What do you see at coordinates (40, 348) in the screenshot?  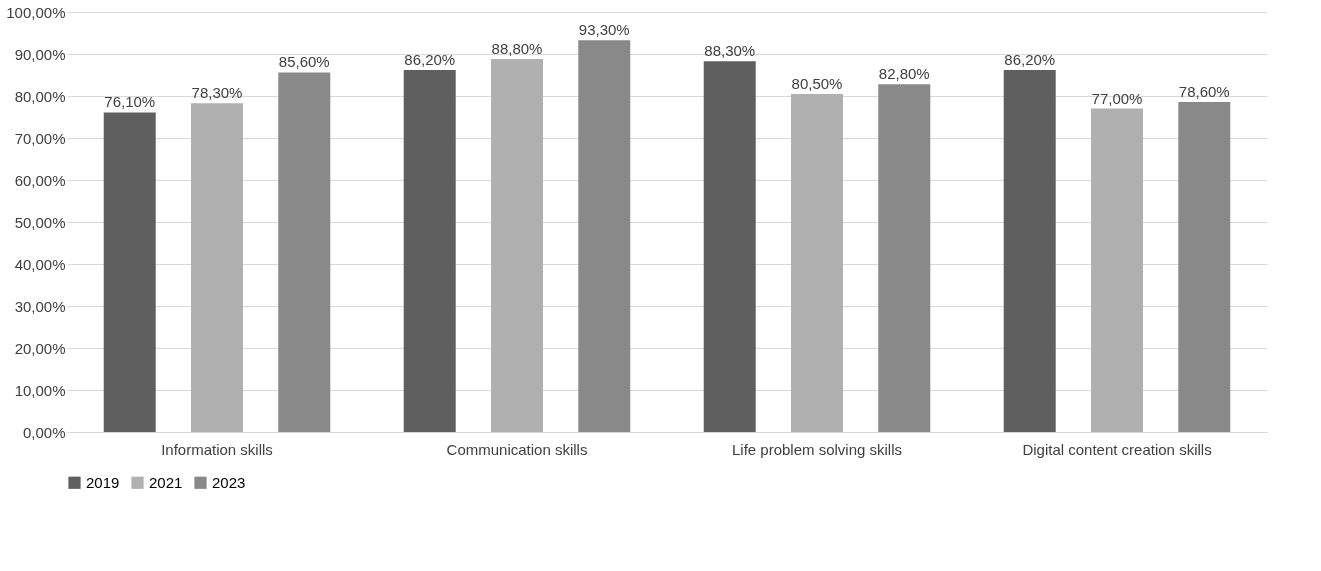 I see `y-tick-label: 20,00%` at bounding box center [40, 348].